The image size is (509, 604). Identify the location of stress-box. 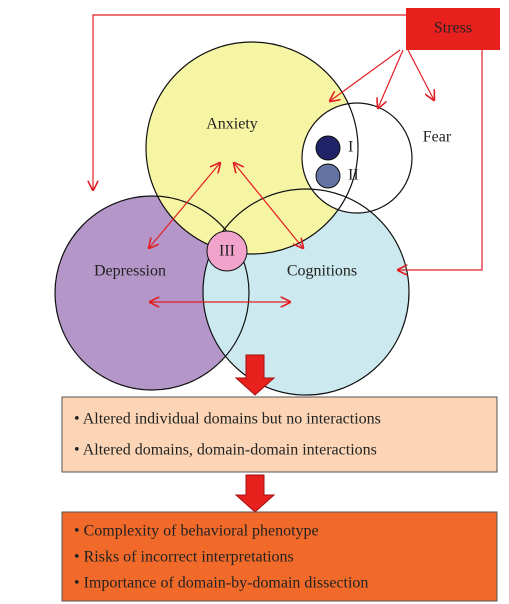
(453, 29).